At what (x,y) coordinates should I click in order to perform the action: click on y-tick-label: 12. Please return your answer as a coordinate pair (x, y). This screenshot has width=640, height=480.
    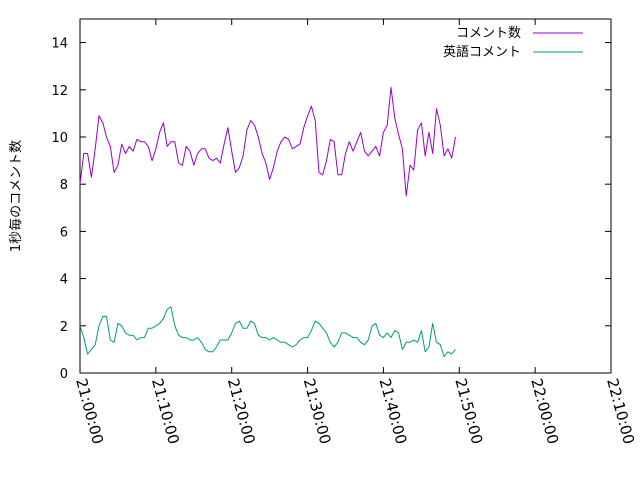
    Looking at the image, I should click on (59, 91).